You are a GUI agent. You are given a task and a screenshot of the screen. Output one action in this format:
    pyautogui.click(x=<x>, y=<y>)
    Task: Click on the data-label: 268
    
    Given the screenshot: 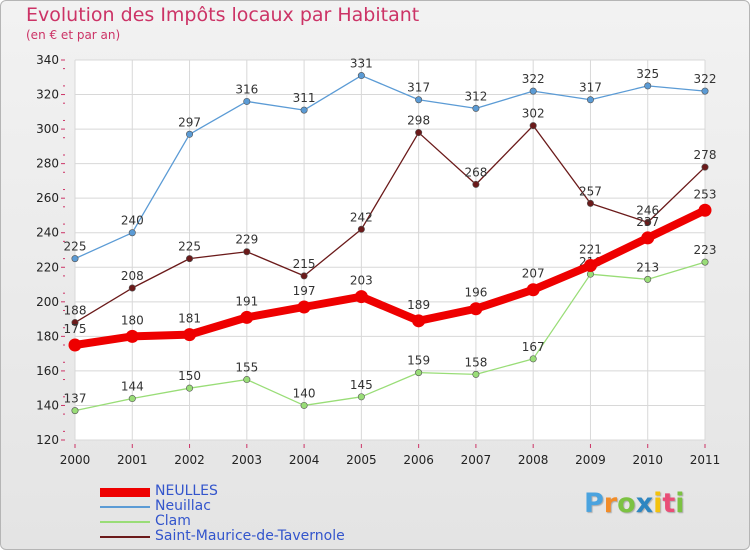 What is the action you would take?
    pyautogui.click(x=475, y=172)
    